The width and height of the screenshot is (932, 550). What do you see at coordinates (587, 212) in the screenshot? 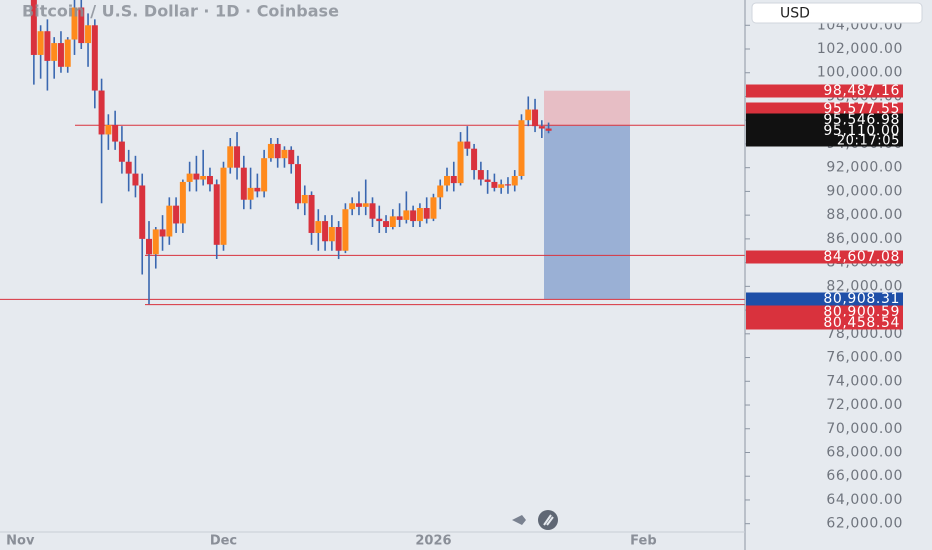
I see `target-zone` at bounding box center [587, 212].